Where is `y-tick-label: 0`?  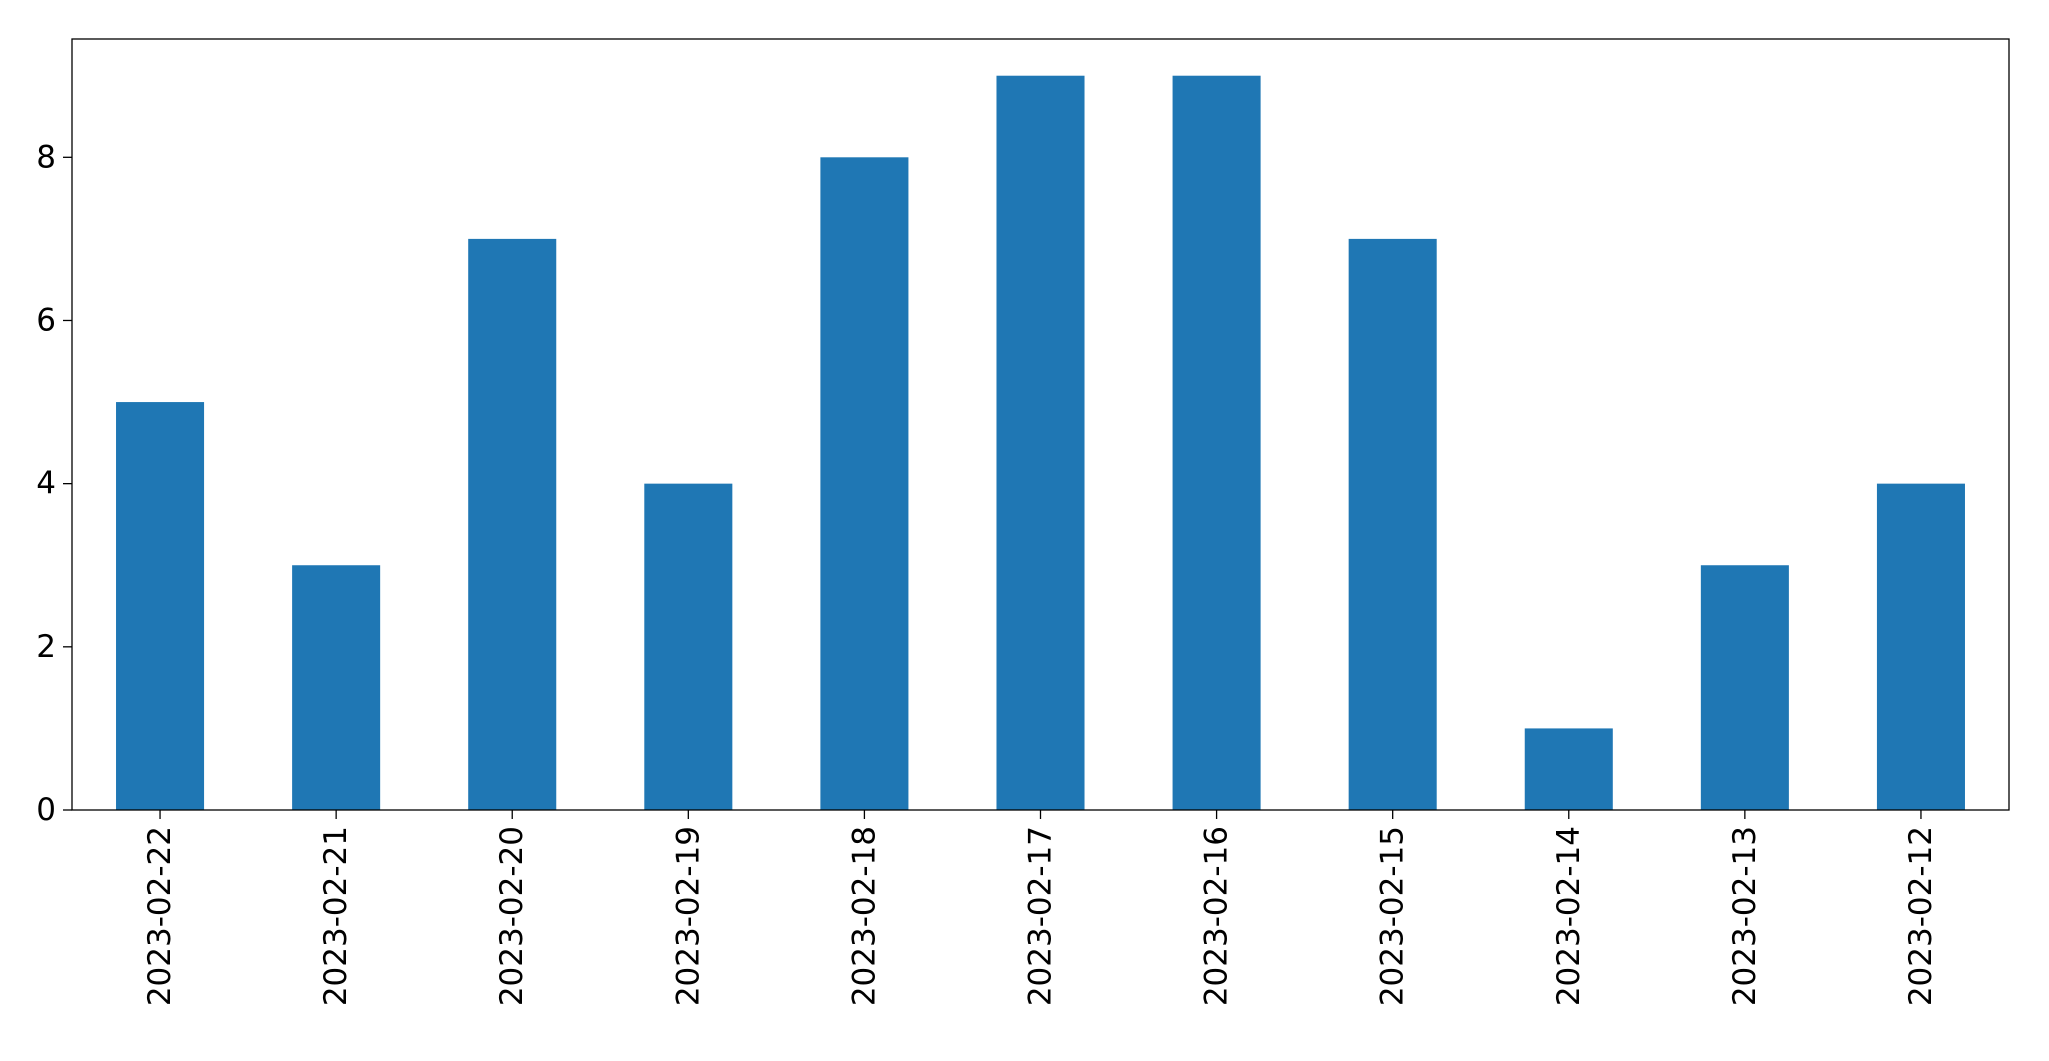 y-tick-label: 0 is located at coordinates (46, 810).